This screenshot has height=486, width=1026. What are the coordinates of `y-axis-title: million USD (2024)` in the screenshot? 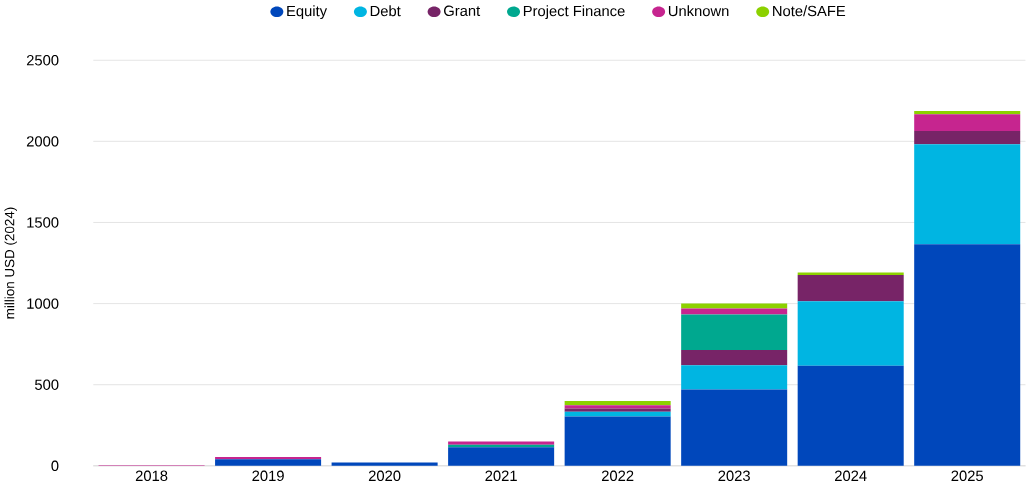 It's located at (10, 263).